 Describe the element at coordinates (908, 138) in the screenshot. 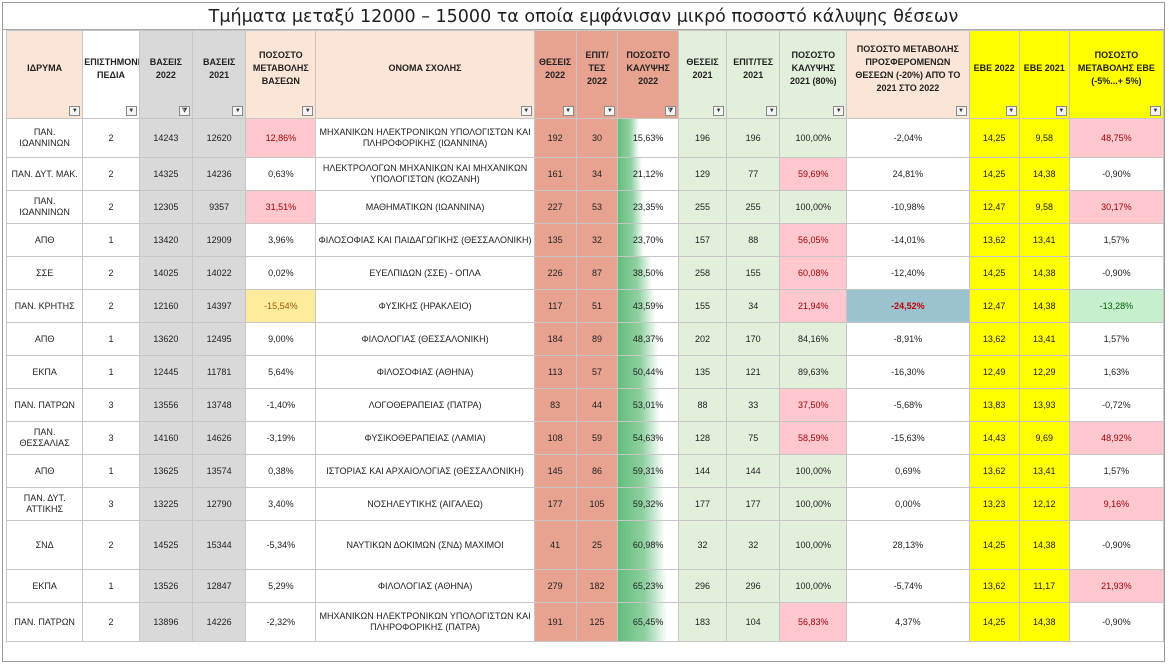

I see `cell-metavoli-theseon: -2,04%` at that location.